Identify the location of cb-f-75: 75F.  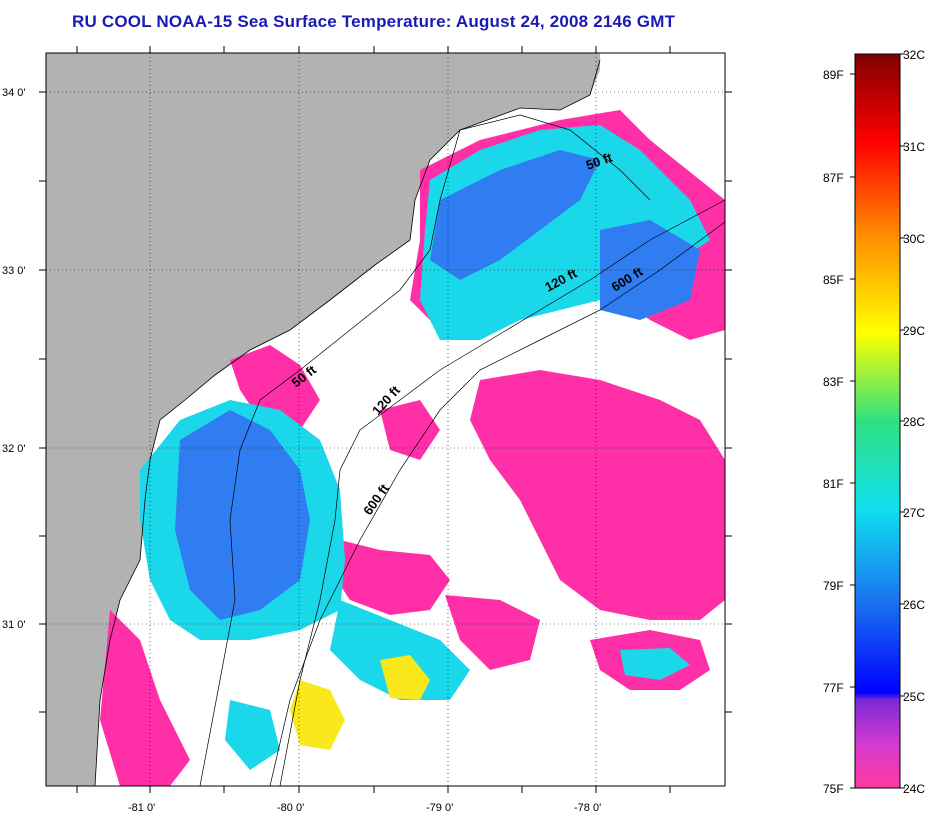
(833, 789).